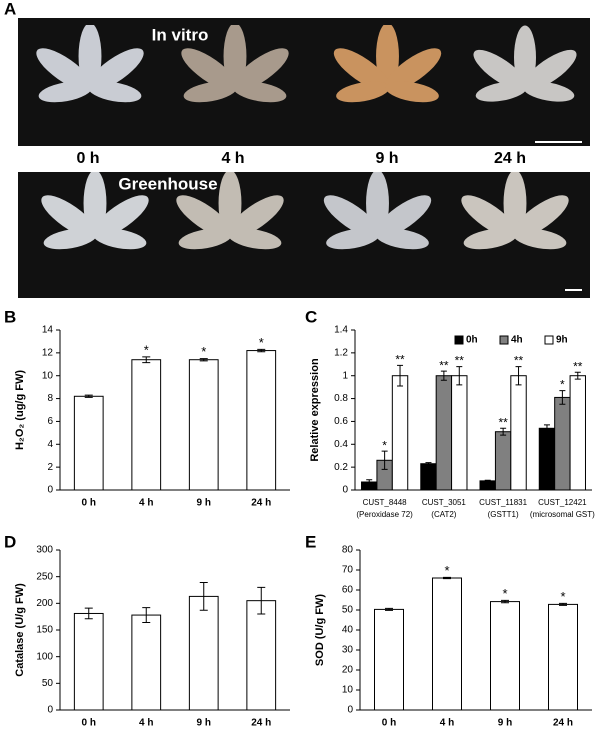 The height and width of the screenshot is (741, 600). What do you see at coordinates (44, 576) in the screenshot?
I see `y-tick-label: 250` at bounding box center [44, 576].